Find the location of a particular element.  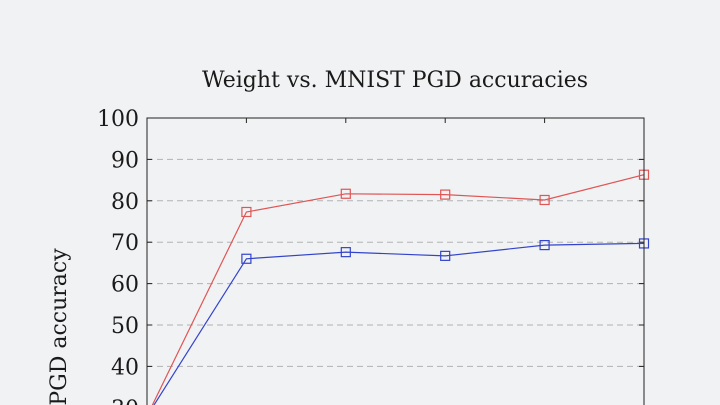

y-tick-labels: 30 40 50 60 70 80 90 100 is located at coordinates (118, 256).